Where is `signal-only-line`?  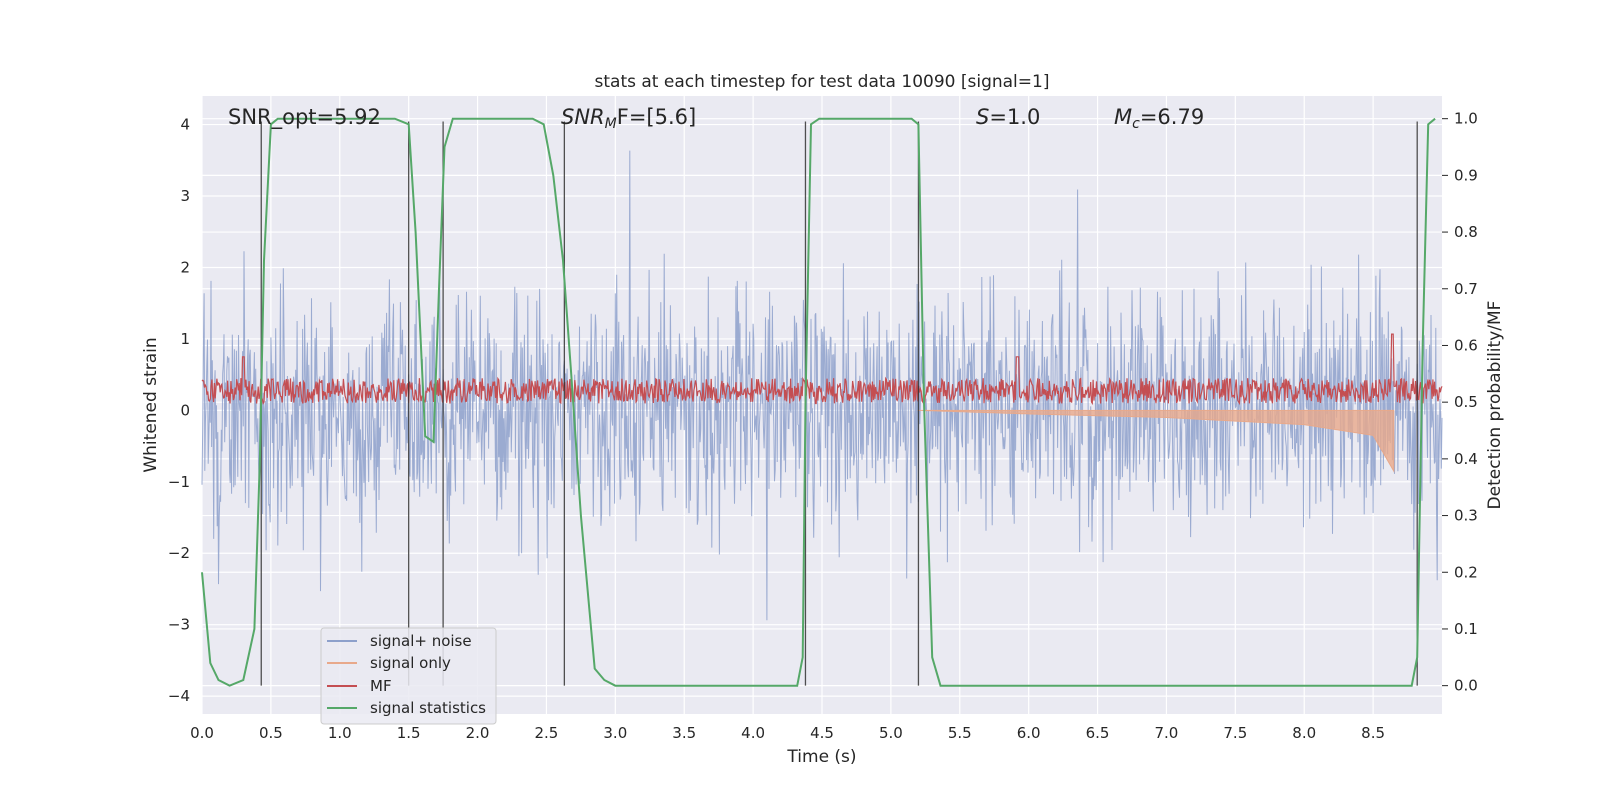 signal-only-line is located at coordinates (1156, 441).